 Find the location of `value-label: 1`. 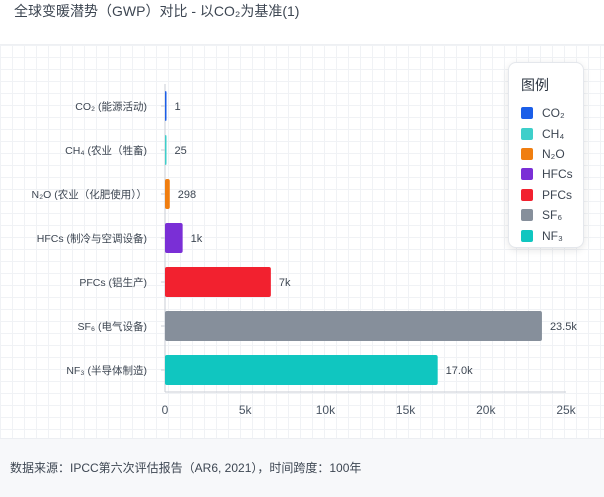

value-label: 1 is located at coordinates (178, 107).